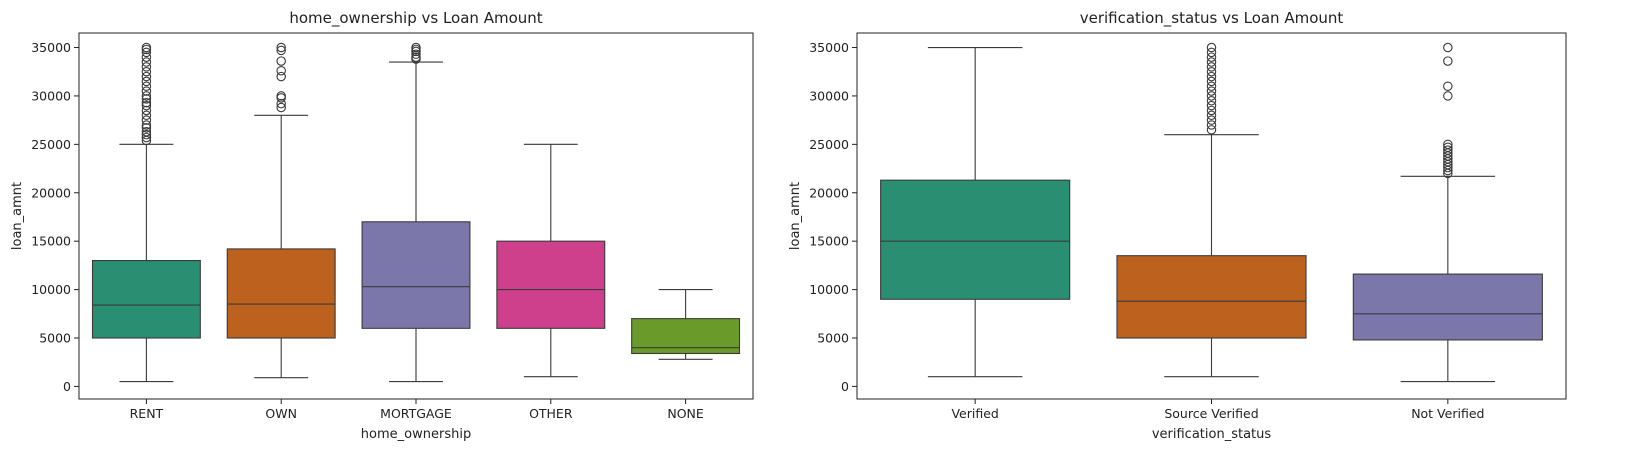 The image size is (1643, 474). I want to click on box-verified, so click(975, 212).